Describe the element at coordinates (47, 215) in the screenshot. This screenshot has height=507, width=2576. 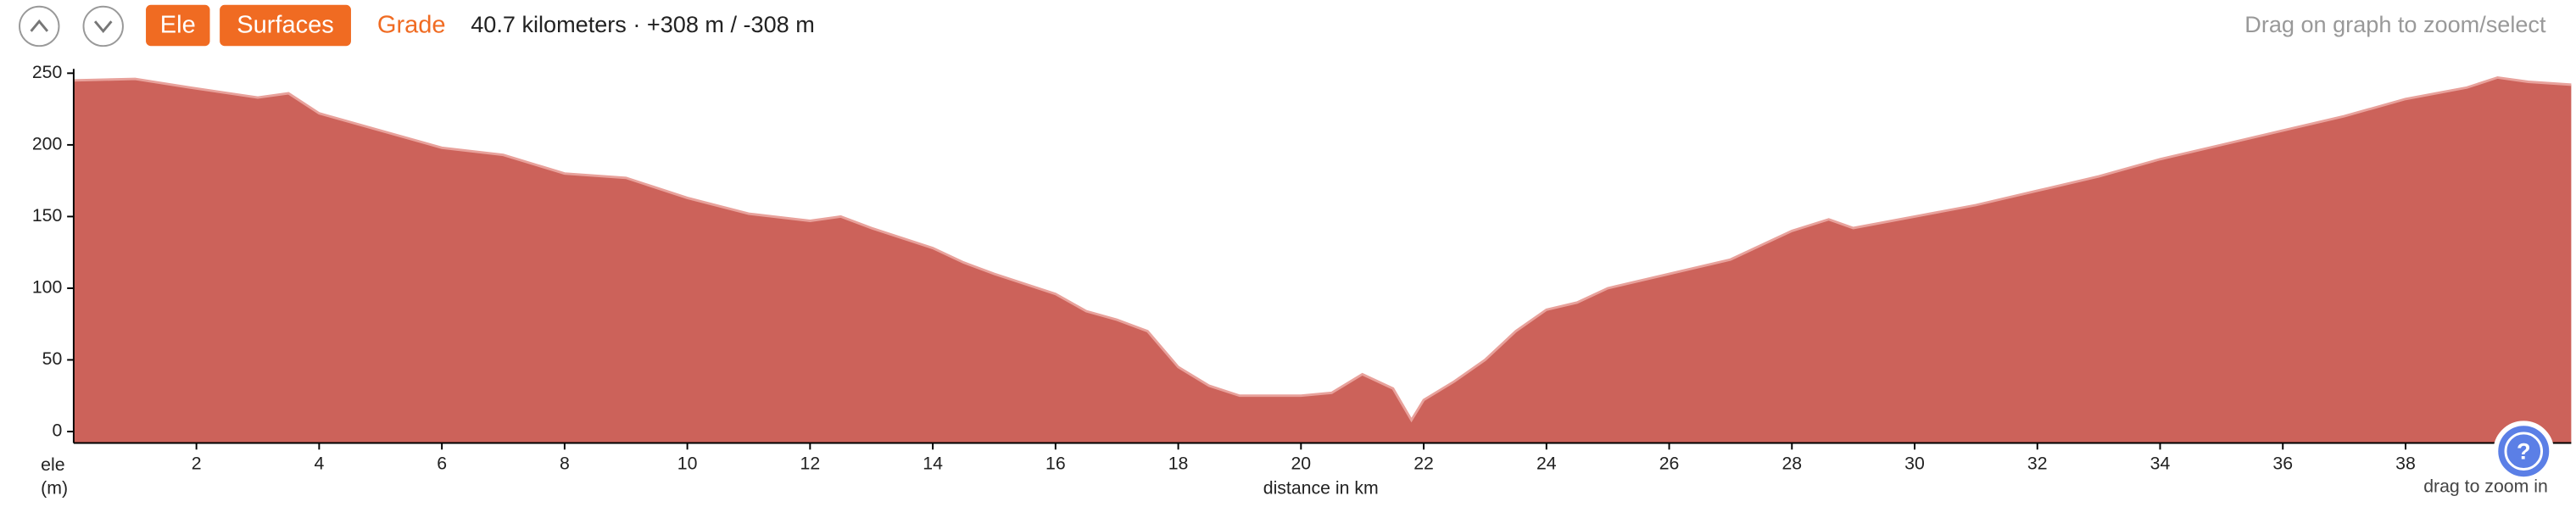
I see `y-tick-label: 150` at that location.